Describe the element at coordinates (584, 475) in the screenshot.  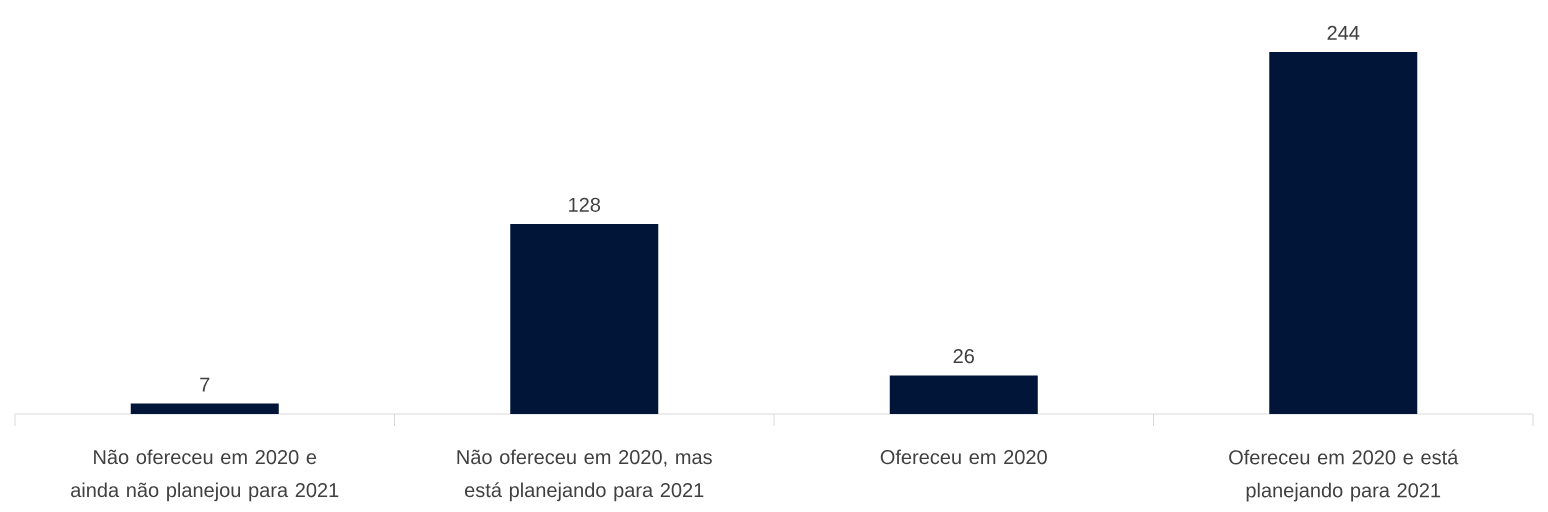
I see `x-tick-label: Não ofereceu em 2020, mas está planejando para 2021` at that location.